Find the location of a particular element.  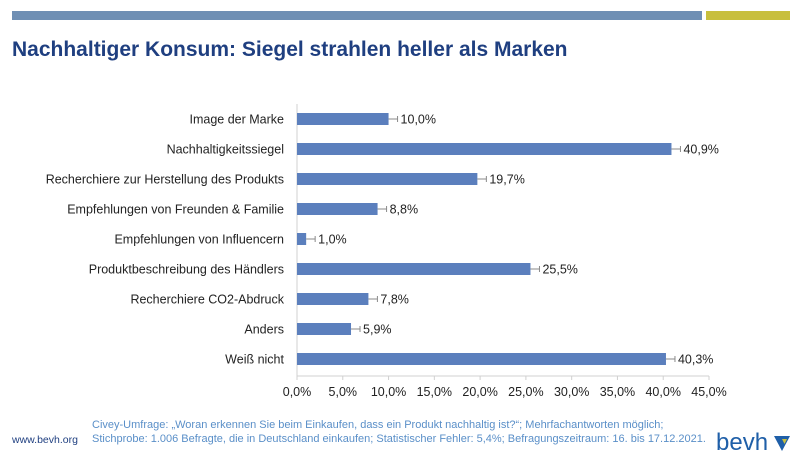

category-label: Produktbeschreibung des Händlers is located at coordinates (186, 270).